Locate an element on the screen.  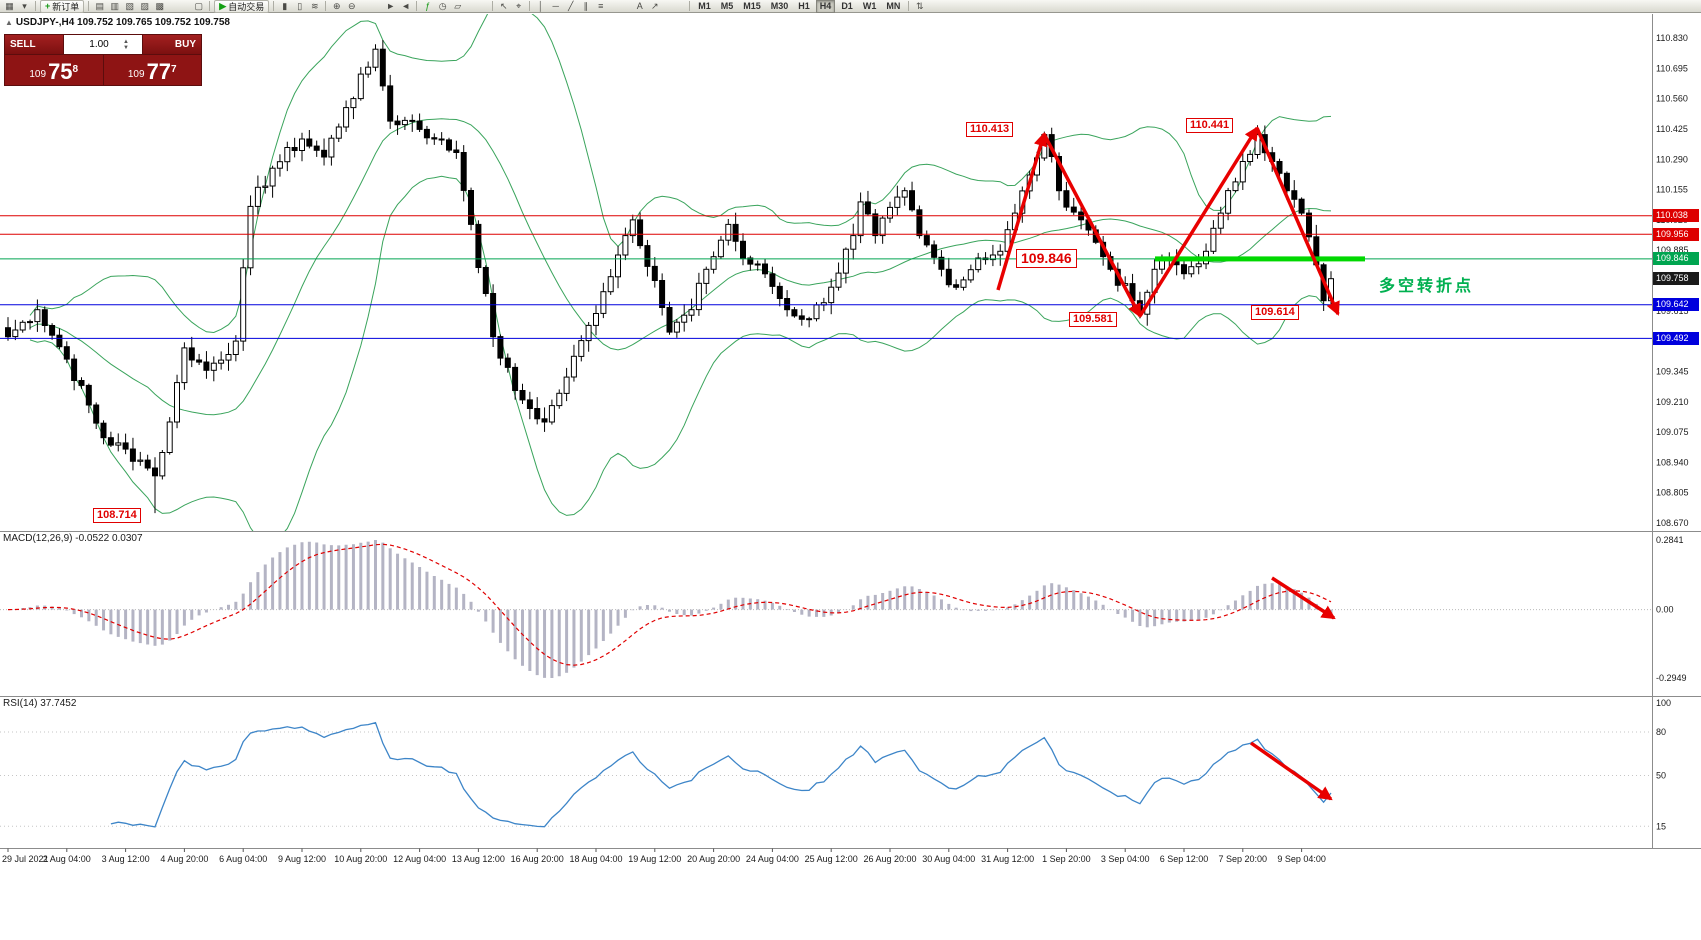
new-order-button: + 新订单 is located at coordinates (62, 6).